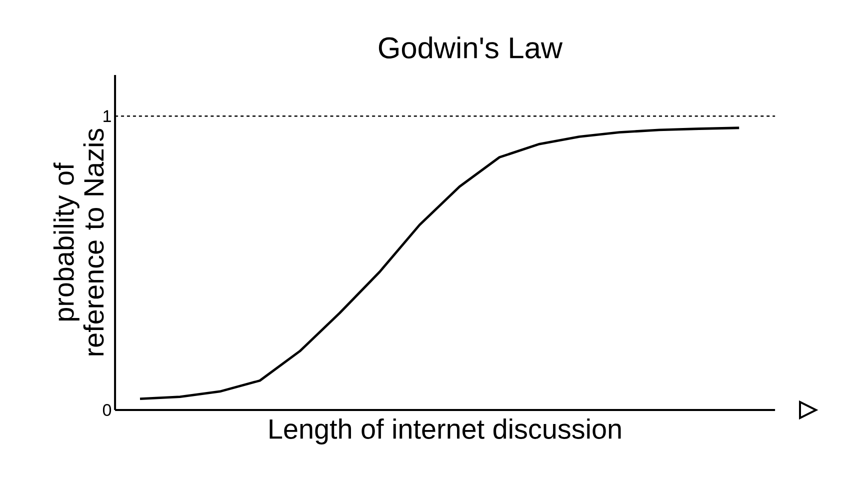 This screenshot has height=482, width=857. What do you see at coordinates (445, 431) in the screenshot?
I see `x-axis-title: Length of internet discussion` at bounding box center [445, 431].